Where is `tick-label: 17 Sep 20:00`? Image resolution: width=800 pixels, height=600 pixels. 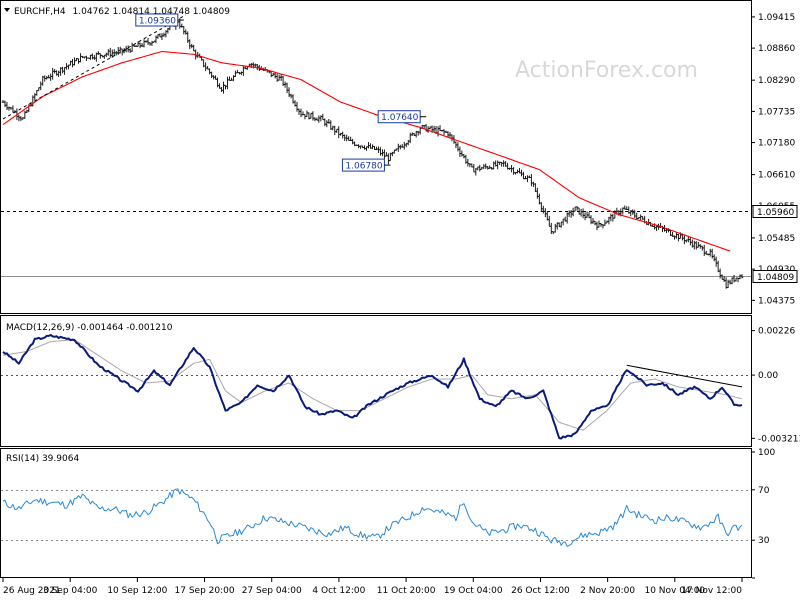
tick-label: 17 Sep 20:00 is located at coordinates (205, 591).